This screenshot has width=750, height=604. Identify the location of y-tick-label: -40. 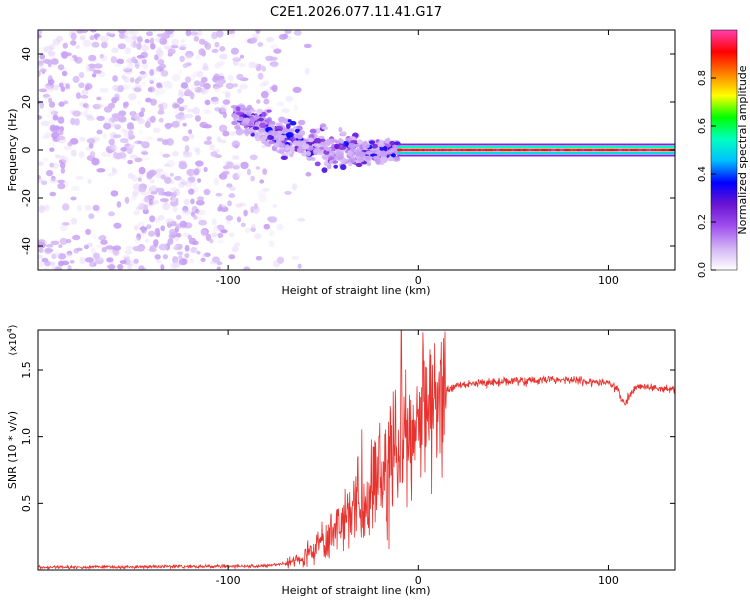
(26, 246).